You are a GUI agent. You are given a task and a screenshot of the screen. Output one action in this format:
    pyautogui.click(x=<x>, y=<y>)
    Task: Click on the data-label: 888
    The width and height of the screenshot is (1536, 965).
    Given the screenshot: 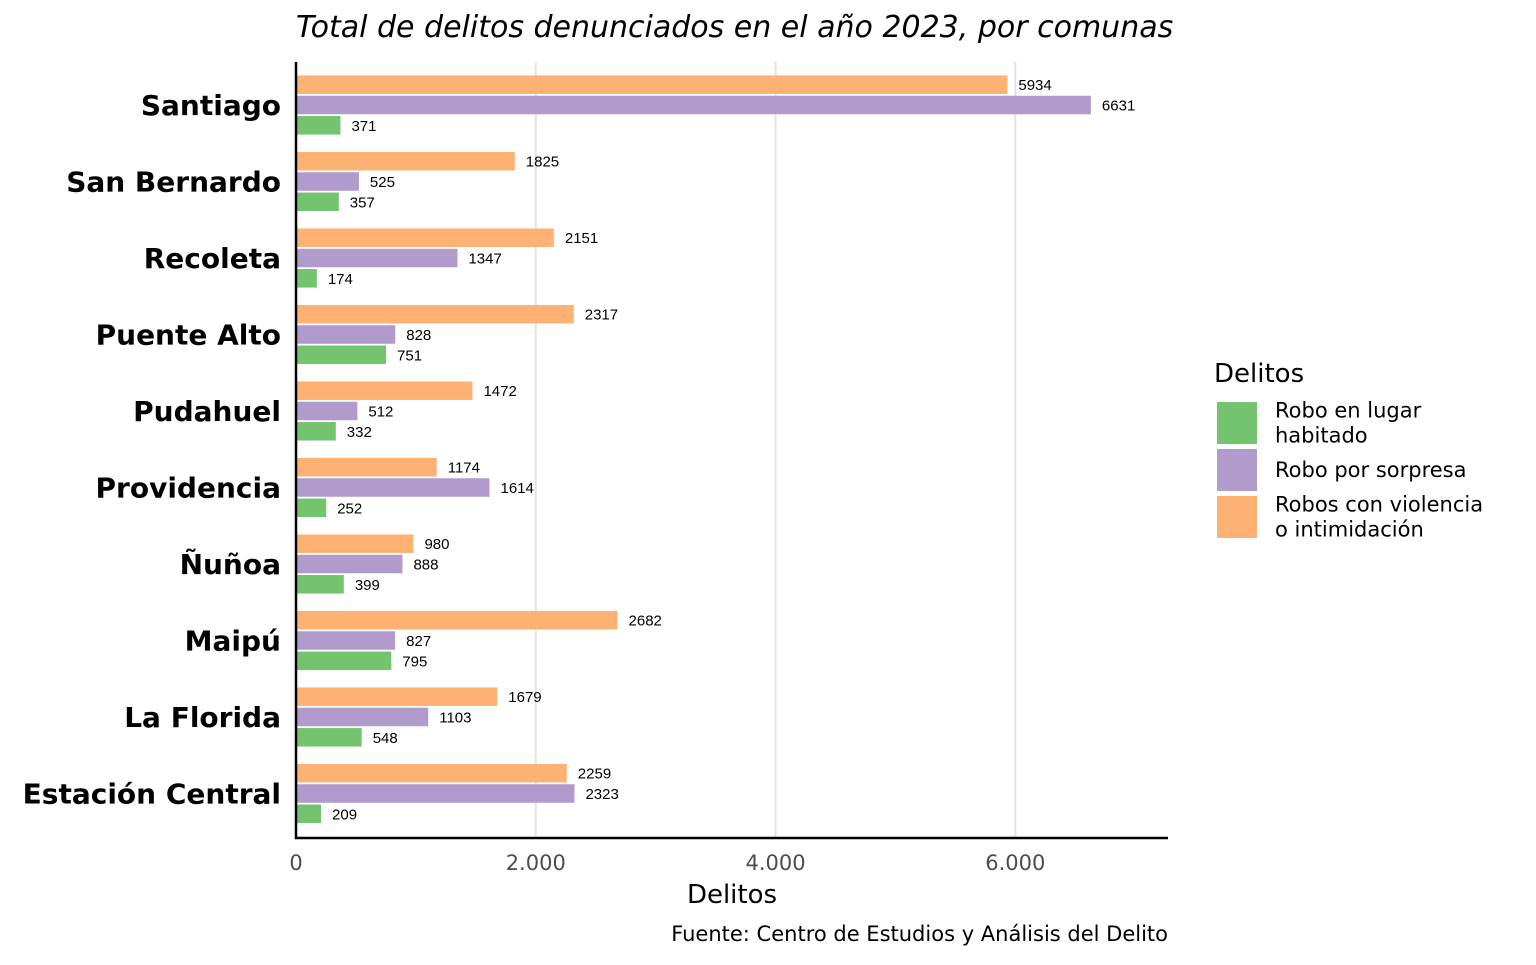 What is the action you would take?
    pyautogui.click(x=425, y=565)
    